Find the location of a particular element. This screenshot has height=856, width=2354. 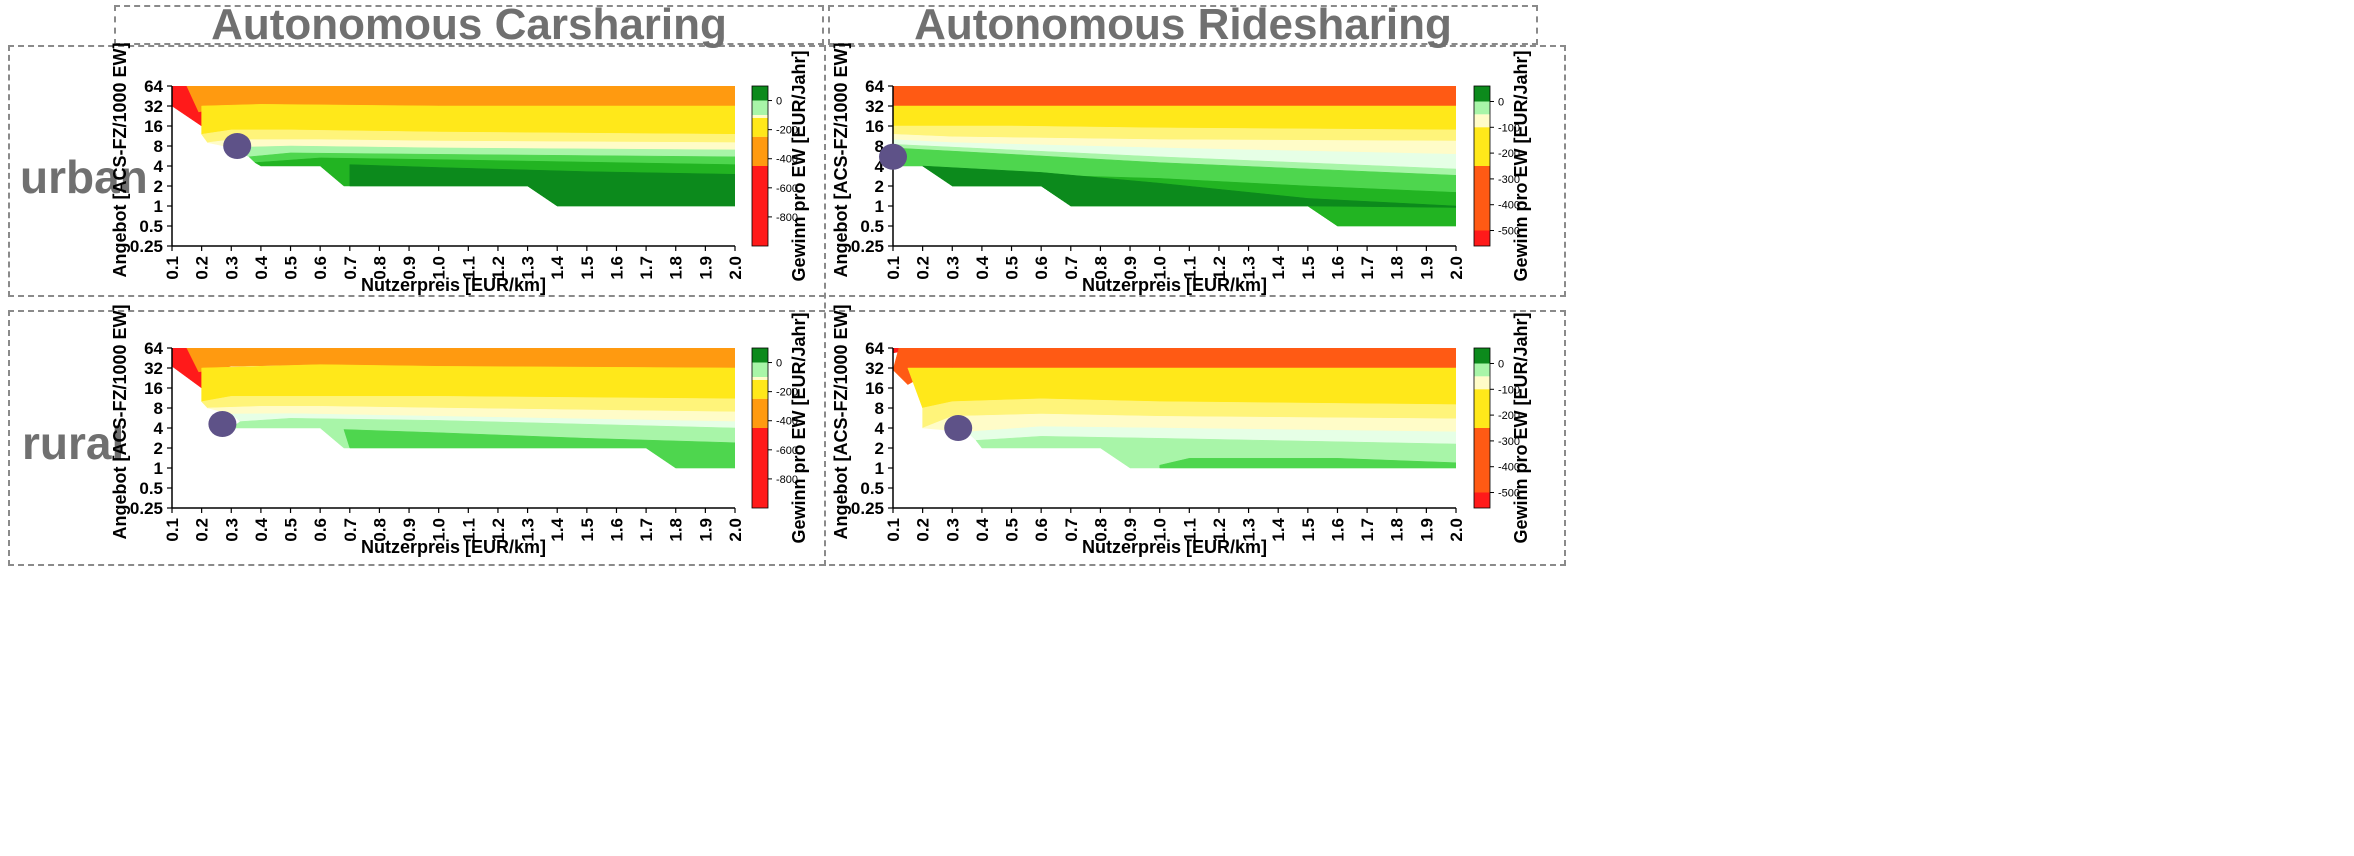

column-divider is located at coordinates (826, 305).